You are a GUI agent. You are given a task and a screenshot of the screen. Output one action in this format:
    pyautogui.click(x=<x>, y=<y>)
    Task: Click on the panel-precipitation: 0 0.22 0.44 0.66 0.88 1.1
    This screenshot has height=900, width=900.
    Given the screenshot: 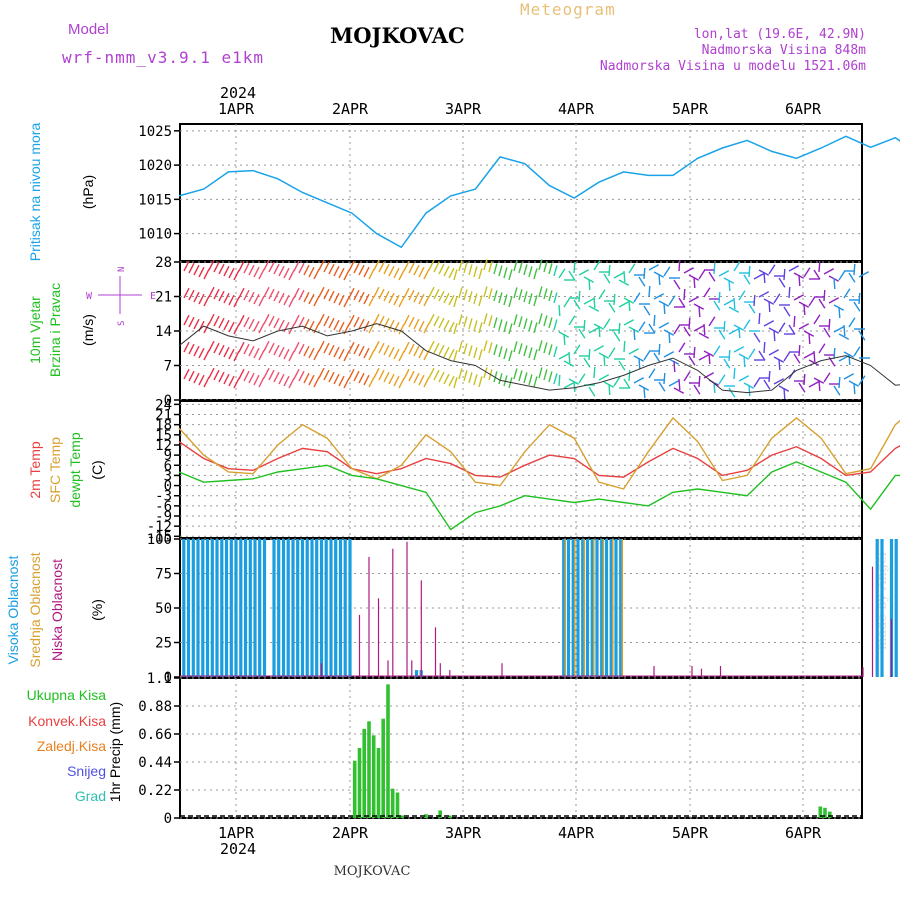 What is the action you would take?
    pyautogui.click(x=500, y=749)
    